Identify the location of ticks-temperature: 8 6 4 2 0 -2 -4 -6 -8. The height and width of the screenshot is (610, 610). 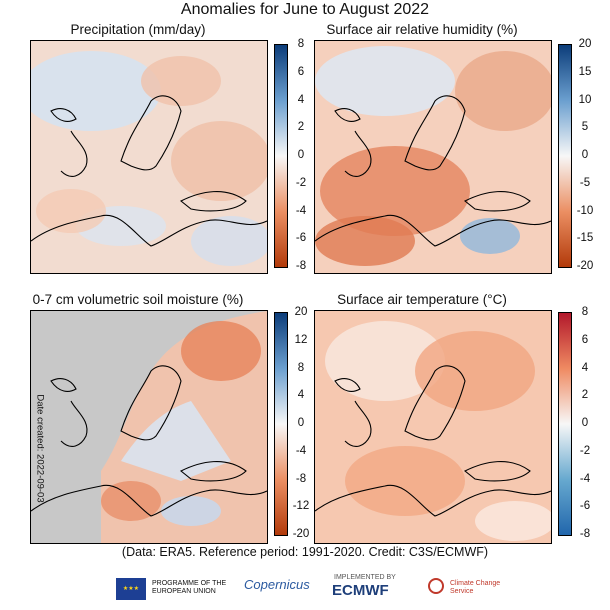
(587, 423).